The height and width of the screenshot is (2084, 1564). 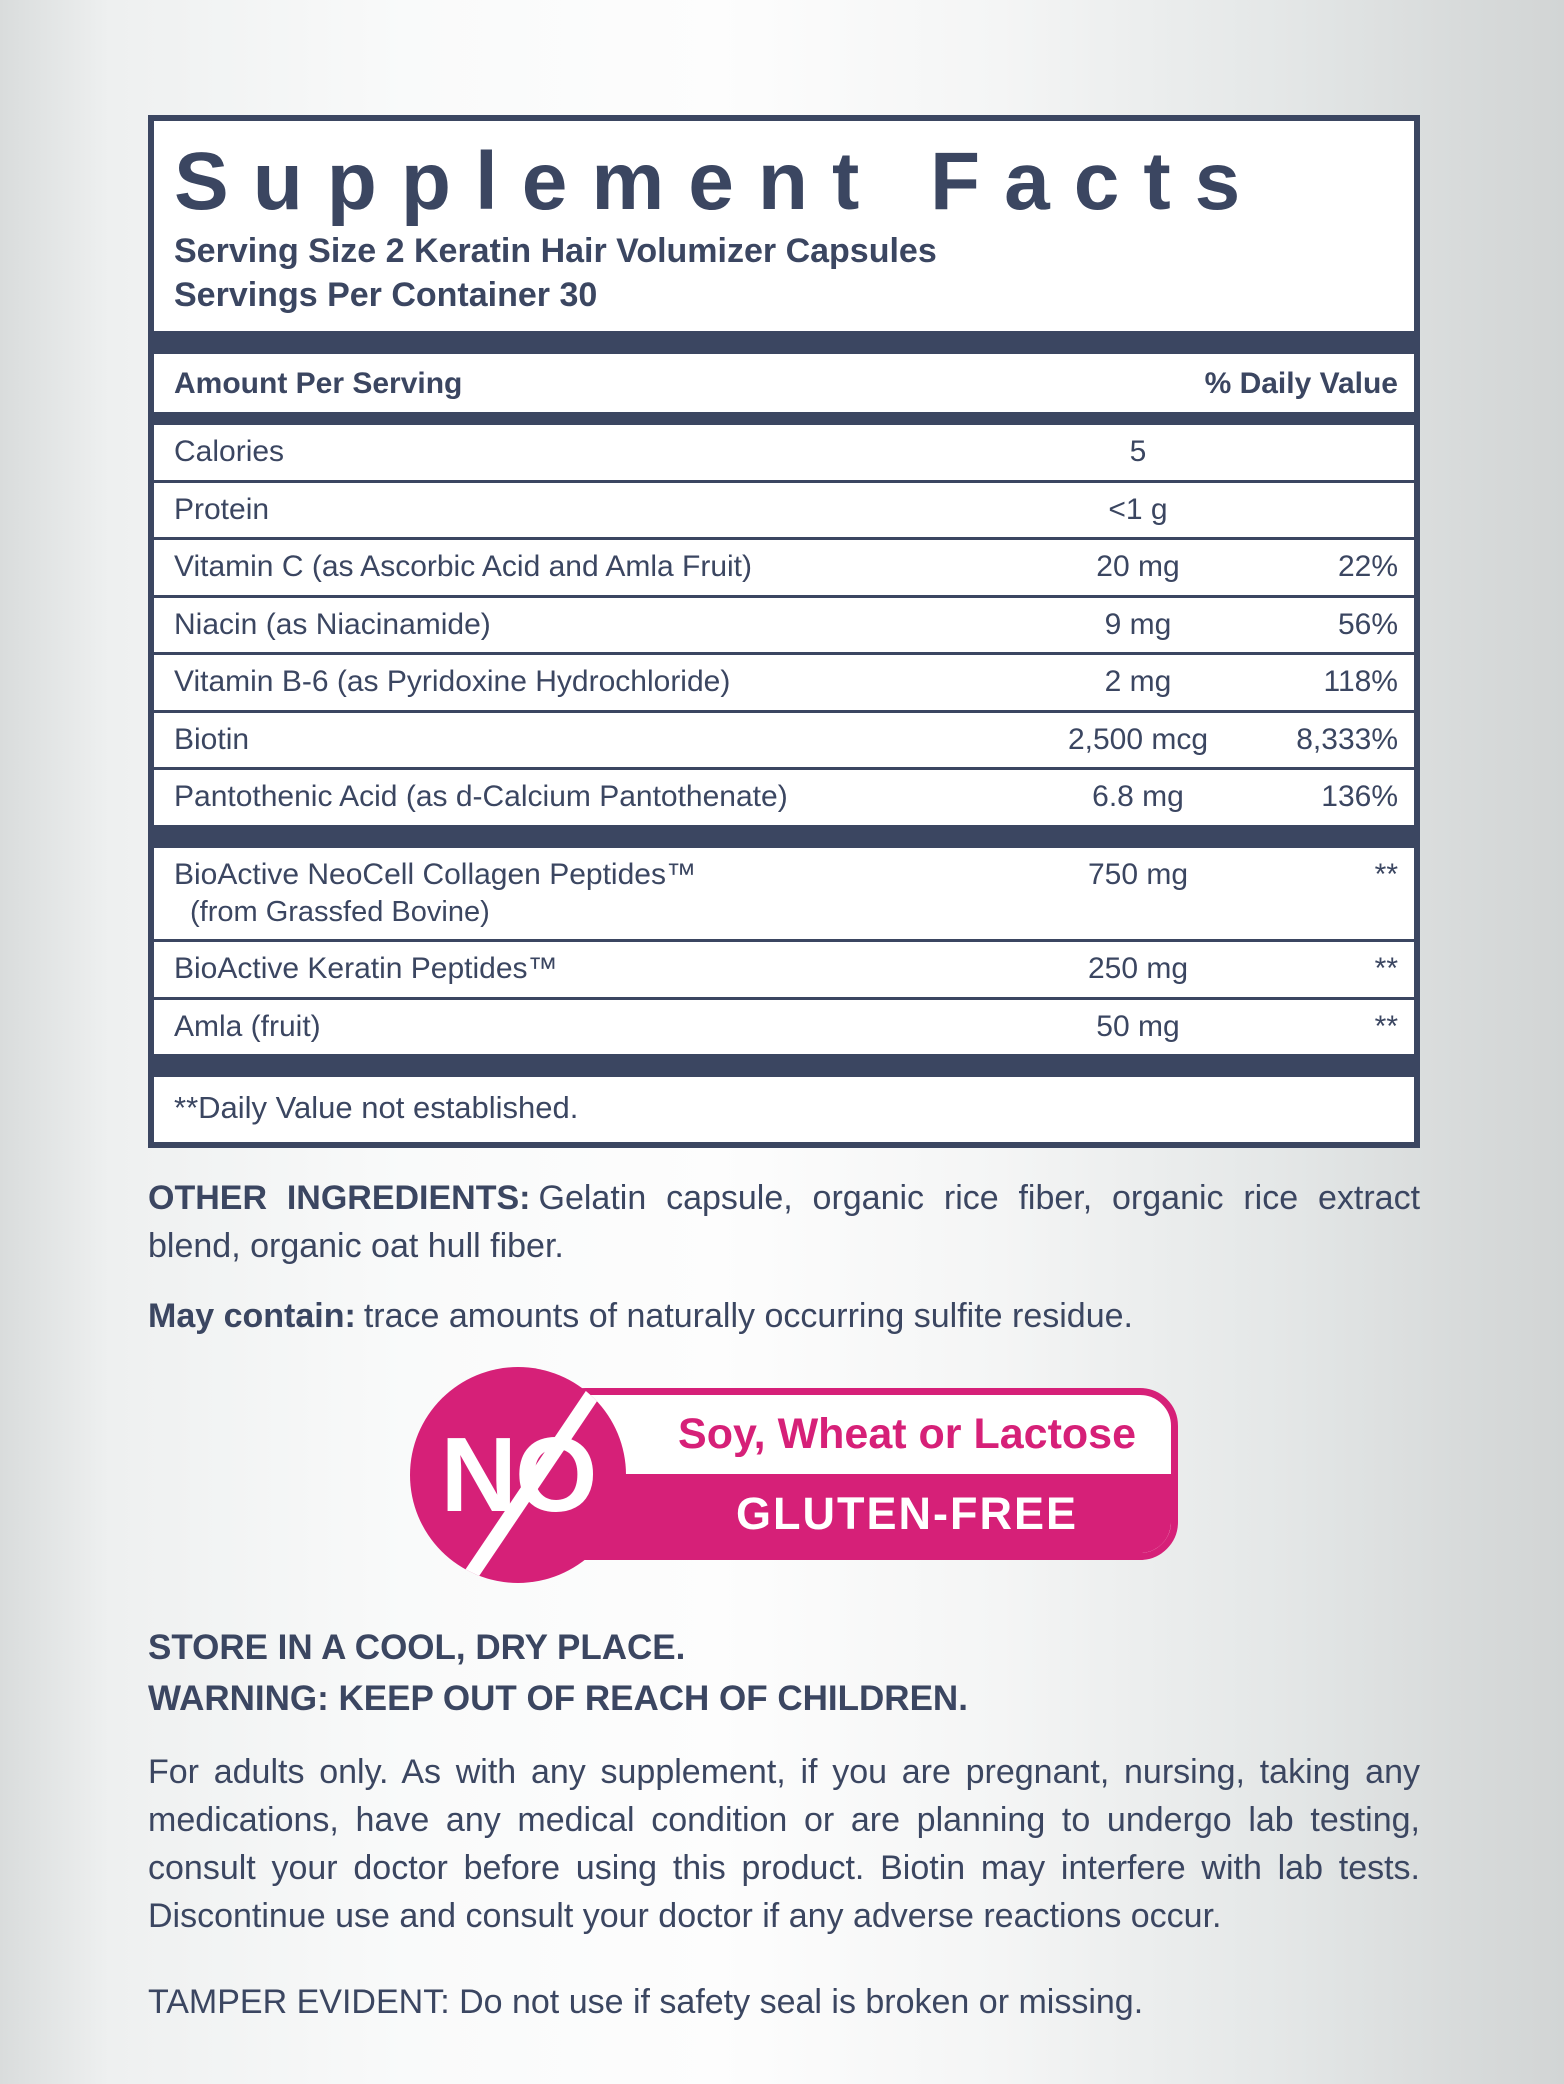 I want to click on table-row: Calories 5, so click(x=784, y=452).